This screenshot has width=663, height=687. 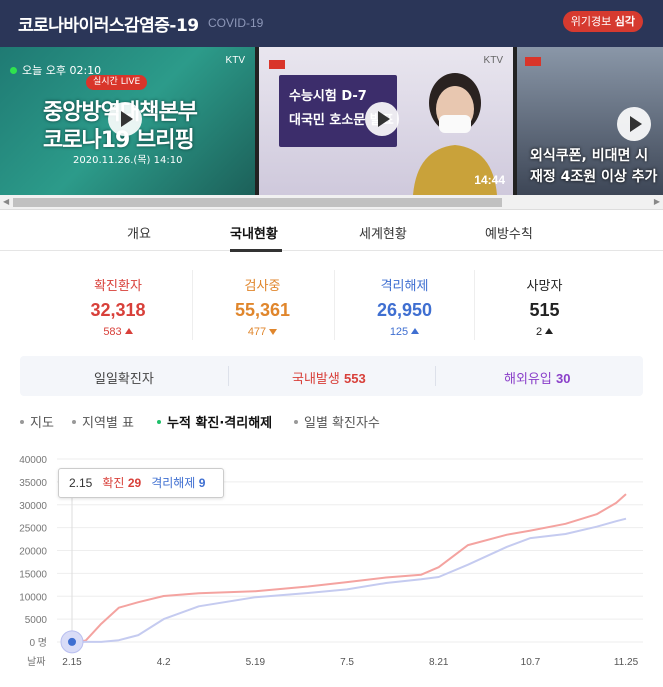 I want to click on scrollbar-thumb, so click(x=257, y=202).